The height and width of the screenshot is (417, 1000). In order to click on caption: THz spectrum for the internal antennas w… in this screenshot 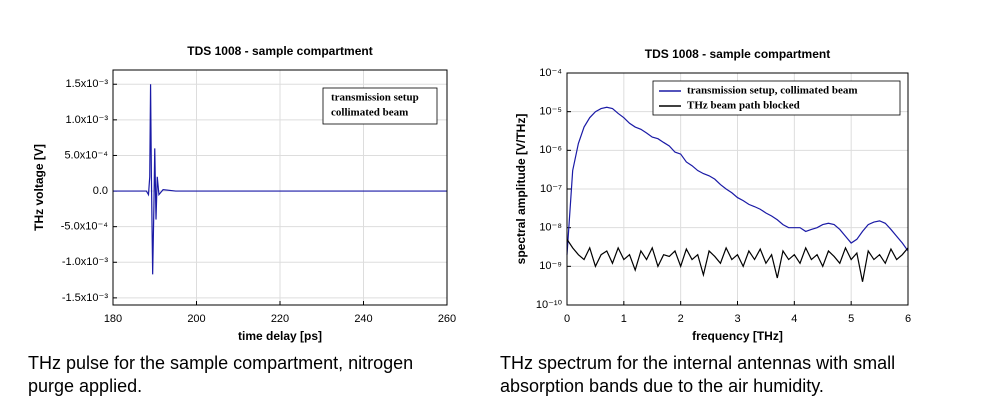, I will do `click(697, 363)`.